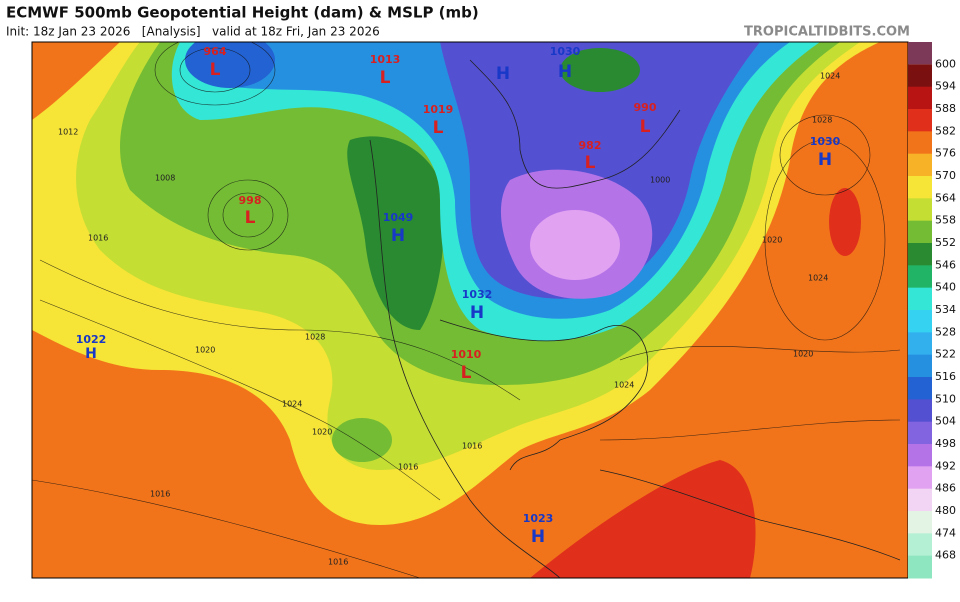 This screenshot has width=960, height=602. Describe the element at coordinates (945, 264) in the screenshot. I see `colorbar-label: 546` at that location.